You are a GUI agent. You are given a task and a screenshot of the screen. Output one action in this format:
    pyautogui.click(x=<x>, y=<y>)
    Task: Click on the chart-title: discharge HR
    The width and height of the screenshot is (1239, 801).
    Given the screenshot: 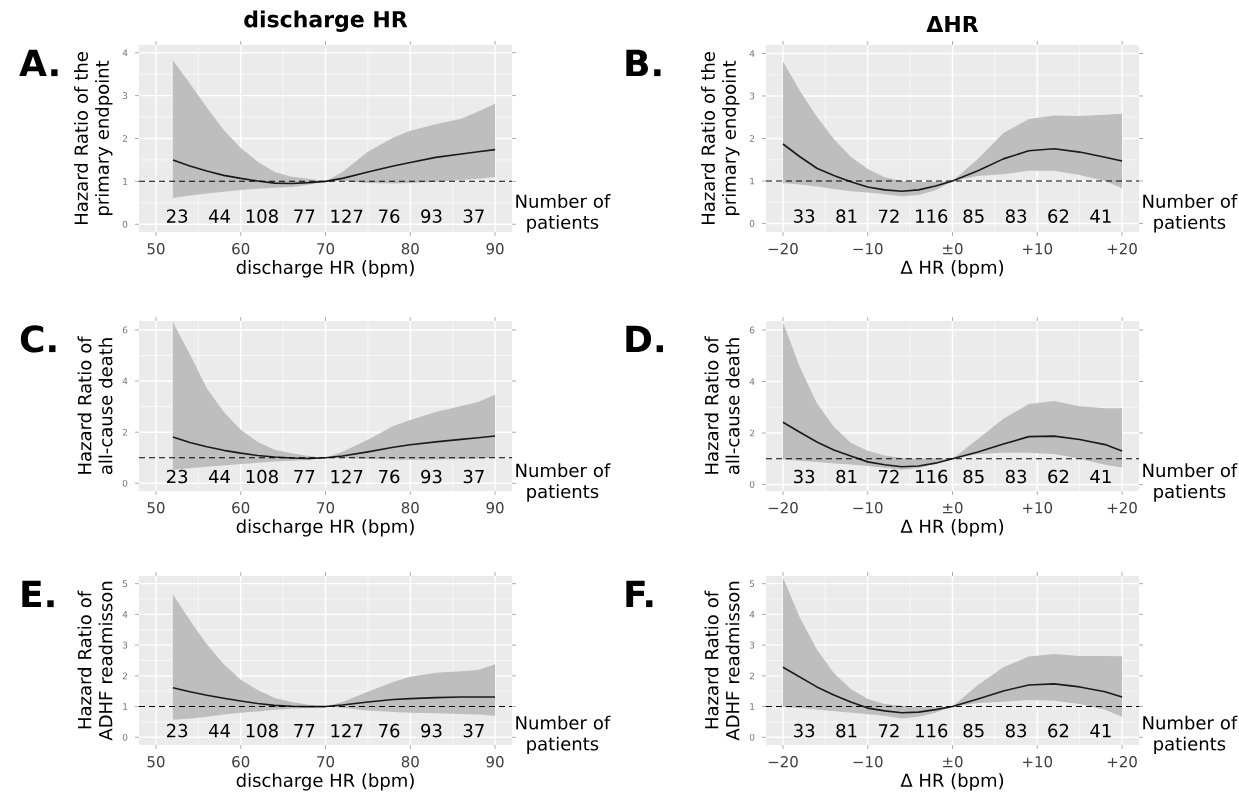 What is the action you would take?
    pyautogui.click(x=326, y=21)
    